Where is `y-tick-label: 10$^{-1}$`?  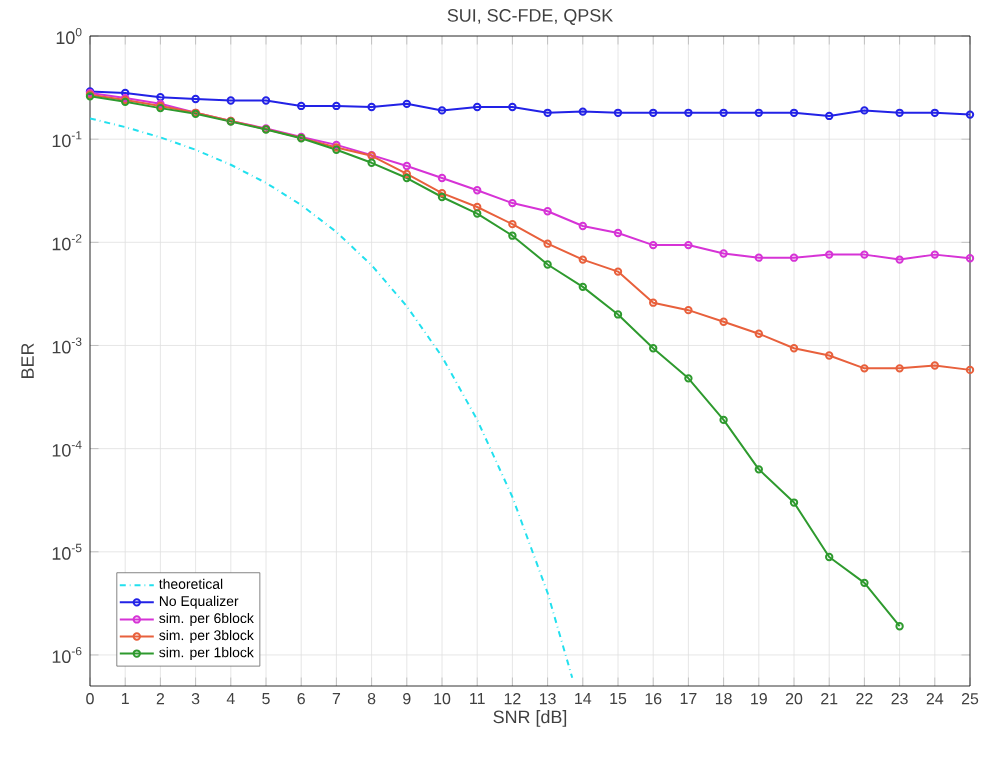 y-tick-label: 10$^{-1}$ is located at coordinates (67, 139).